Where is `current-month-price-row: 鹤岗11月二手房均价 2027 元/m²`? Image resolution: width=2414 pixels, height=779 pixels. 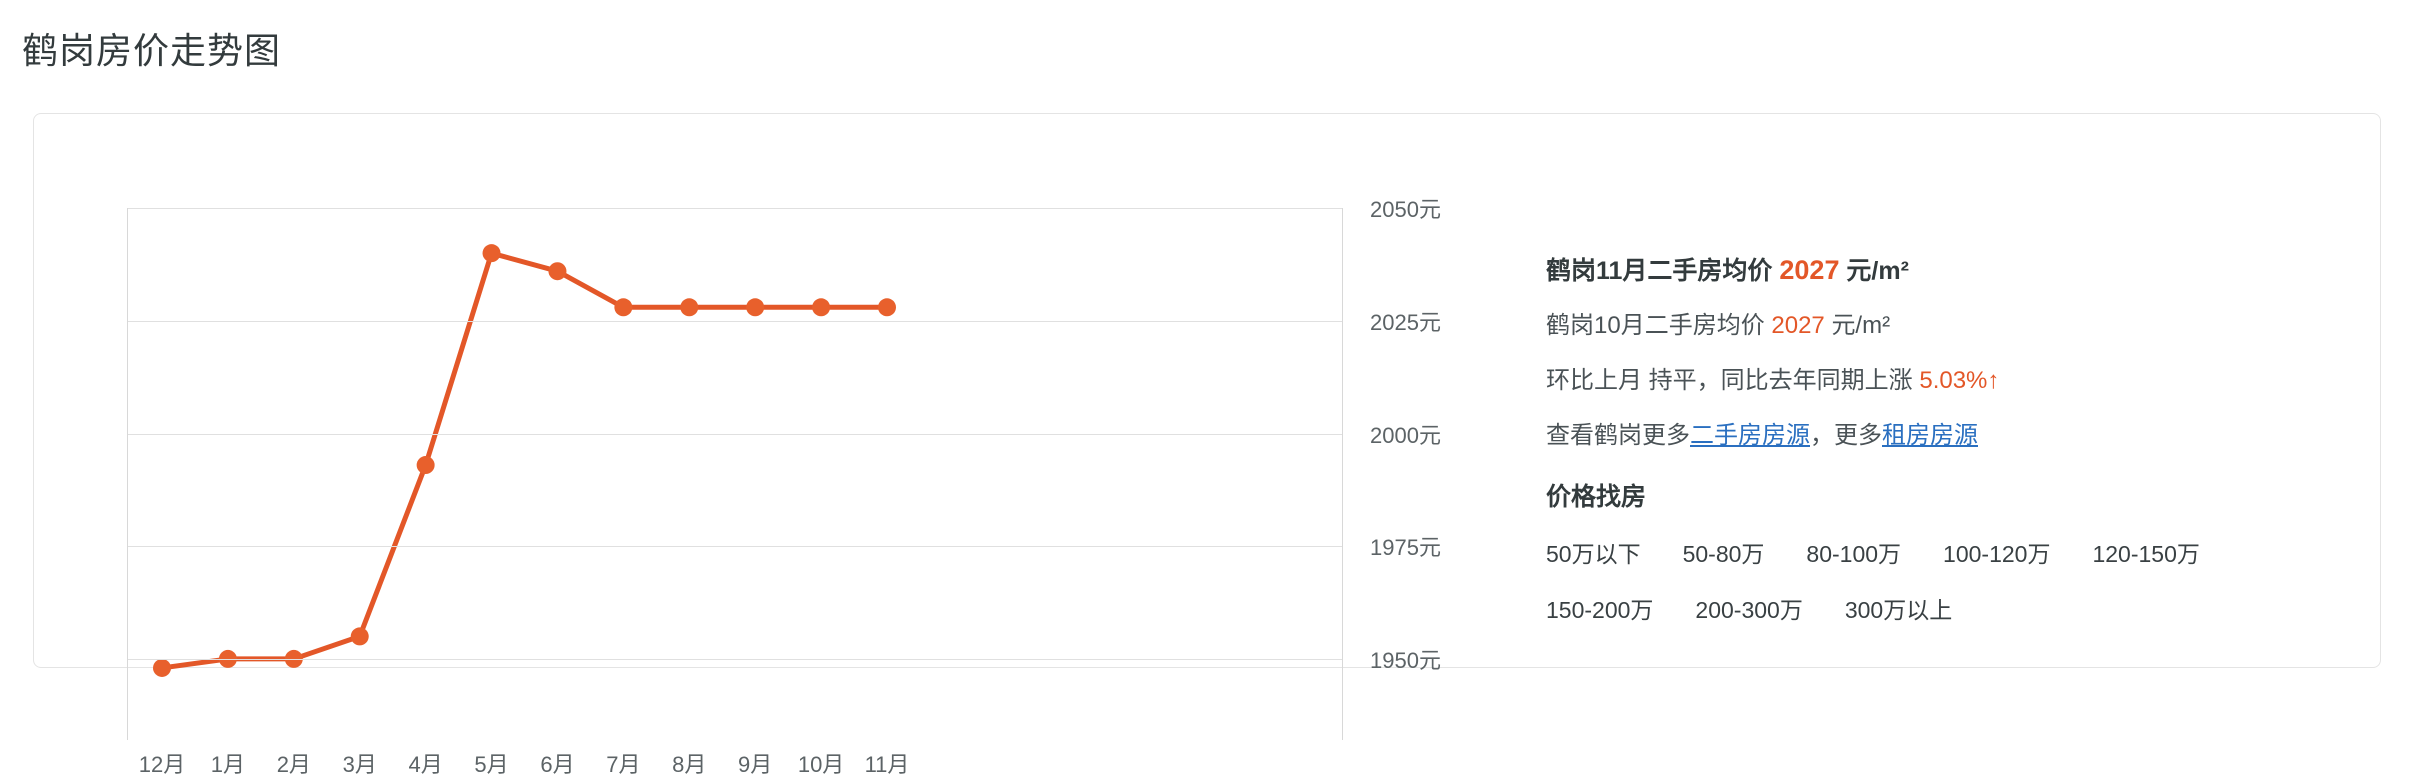
current-month-price-row: 鹤岗11月二手房均价 2027 元/m² is located at coordinates (1956, 270).